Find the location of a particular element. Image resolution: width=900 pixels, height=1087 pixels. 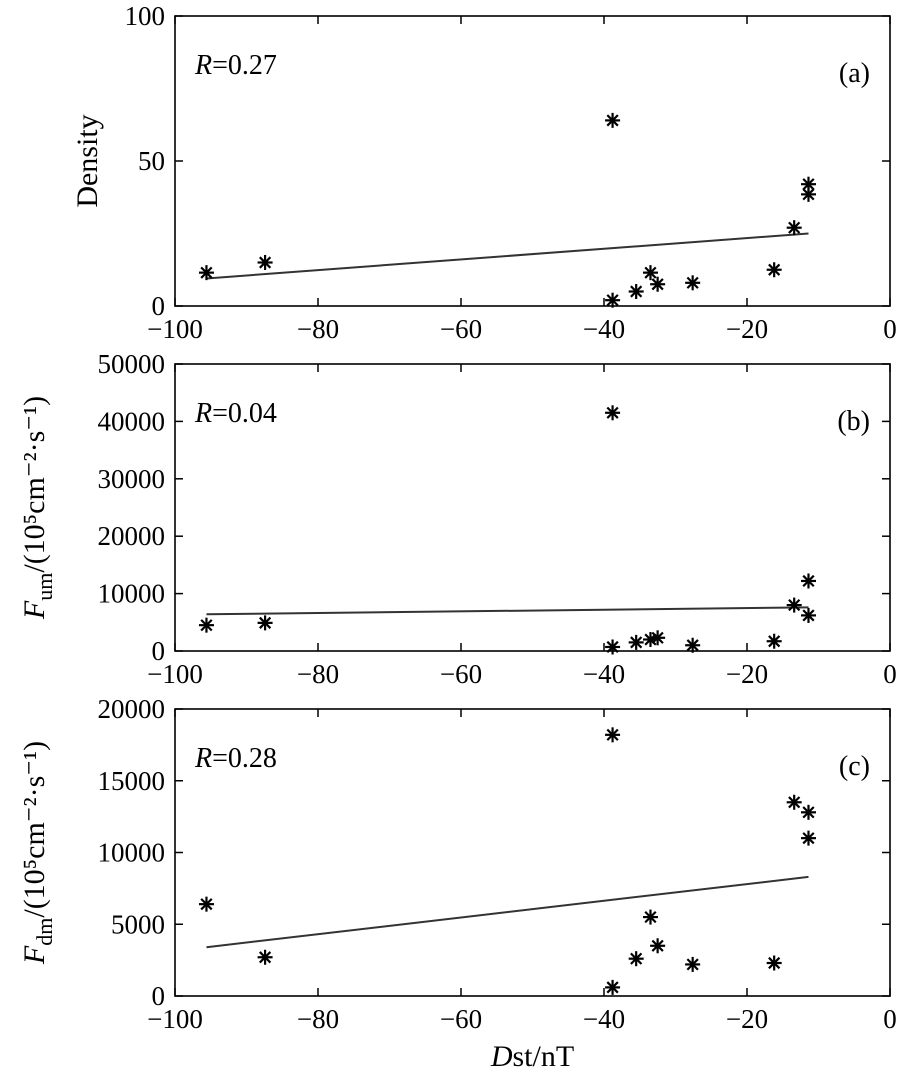

panel-a-y-tick-label: 0 is located at coordinates (159, 306).